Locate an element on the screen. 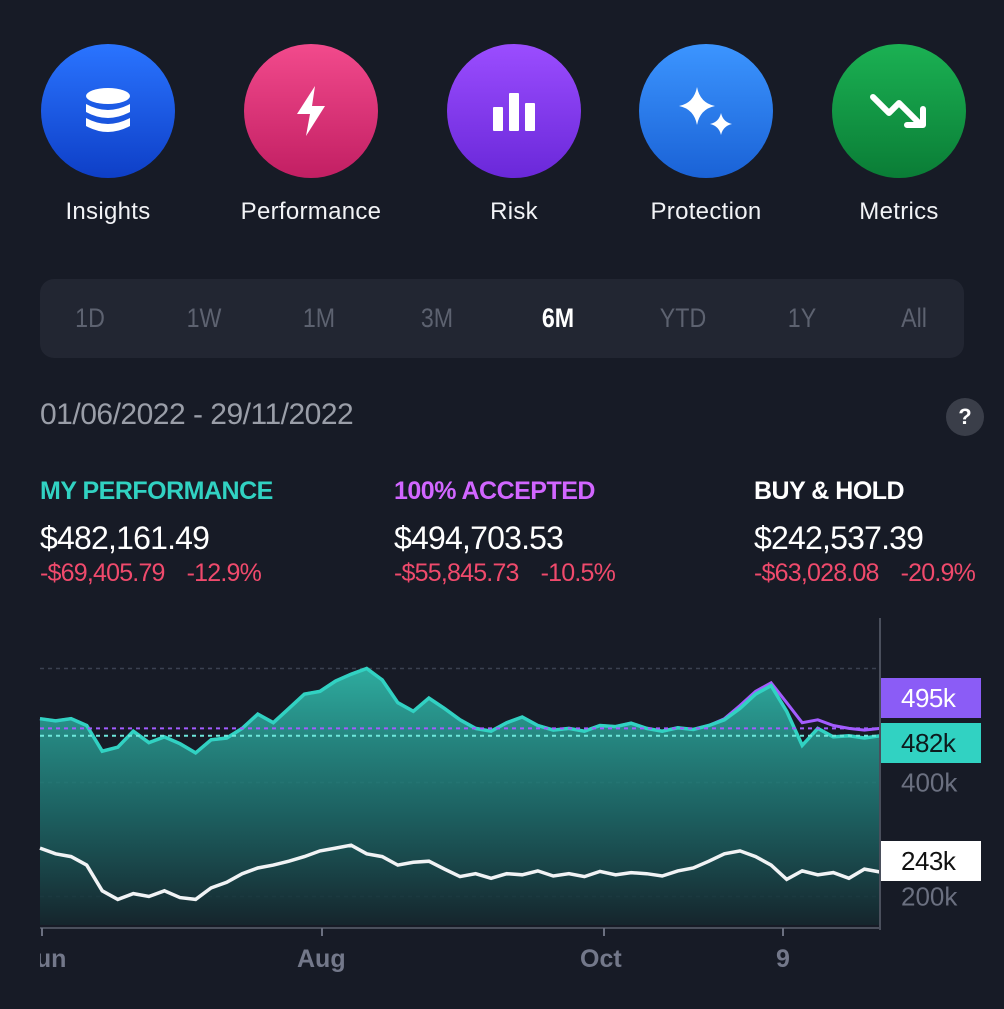 This screenshot has height=1009, width=1004. protection-label: Protection is located at coordinates (706, 211).